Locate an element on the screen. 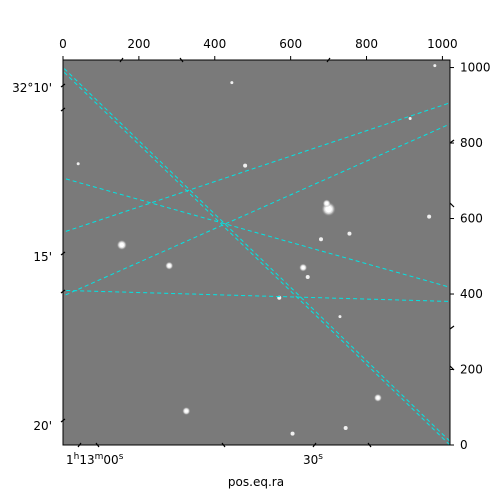 Image resolution: width=500 pixels, height=504 pixels. right-tick-label-200: 200 is located at coordinates (471, 370).